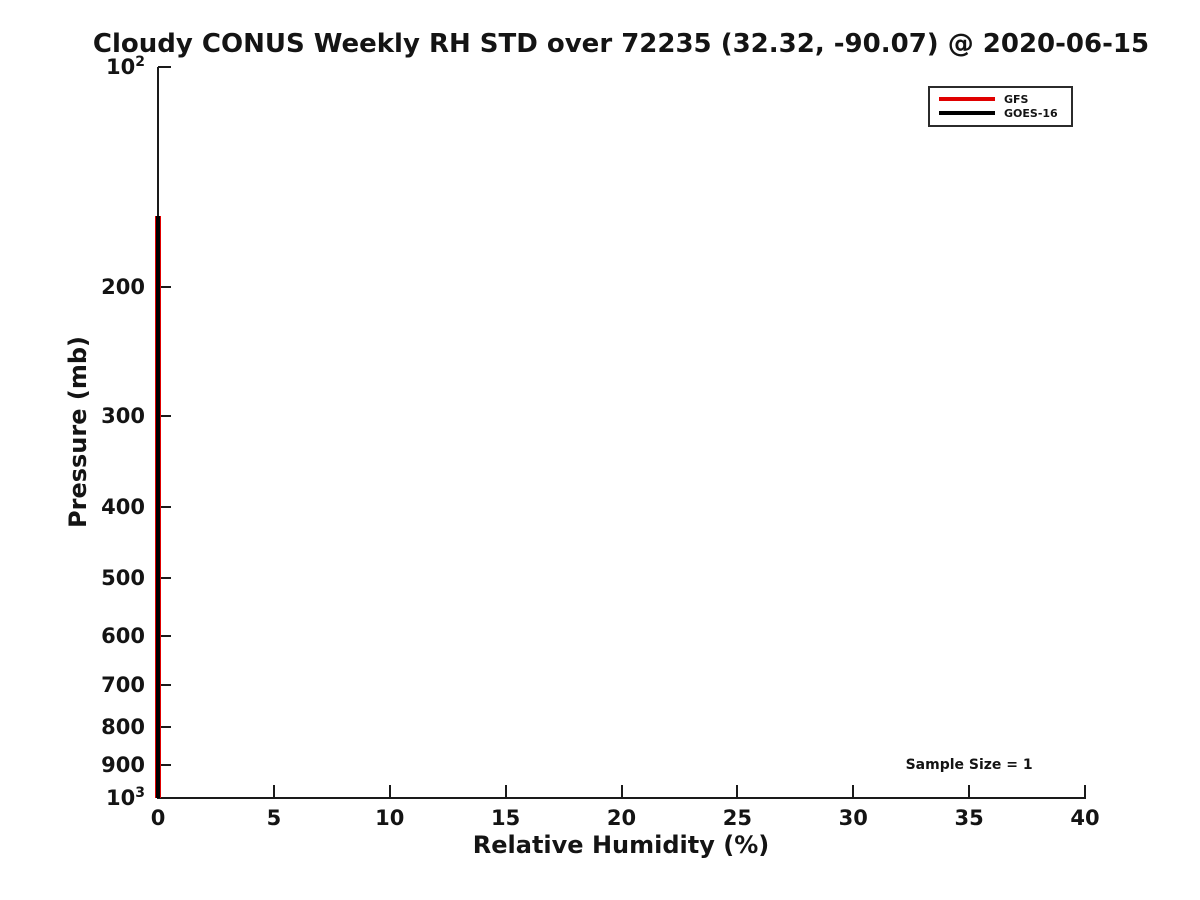 This screenshot has height=900, width=1200. What do you see at coordinates (506, 818) in the screenshot?
I see `x-tick-label: 15` at bounding box center [506, 818].